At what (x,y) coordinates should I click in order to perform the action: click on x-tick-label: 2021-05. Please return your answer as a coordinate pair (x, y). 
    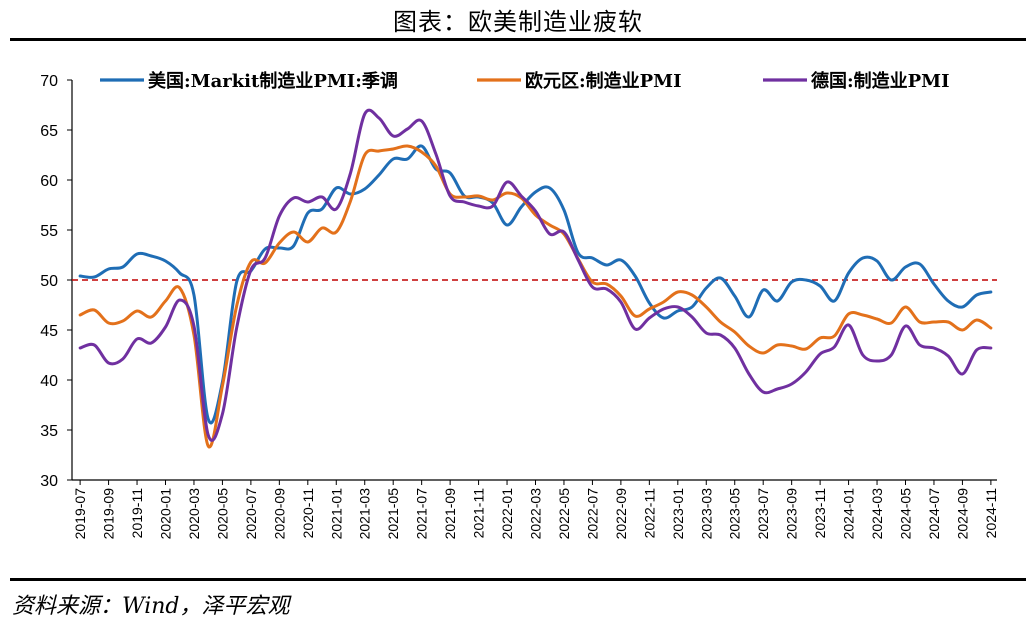
    Looking at the image, I should click on (393, 514).